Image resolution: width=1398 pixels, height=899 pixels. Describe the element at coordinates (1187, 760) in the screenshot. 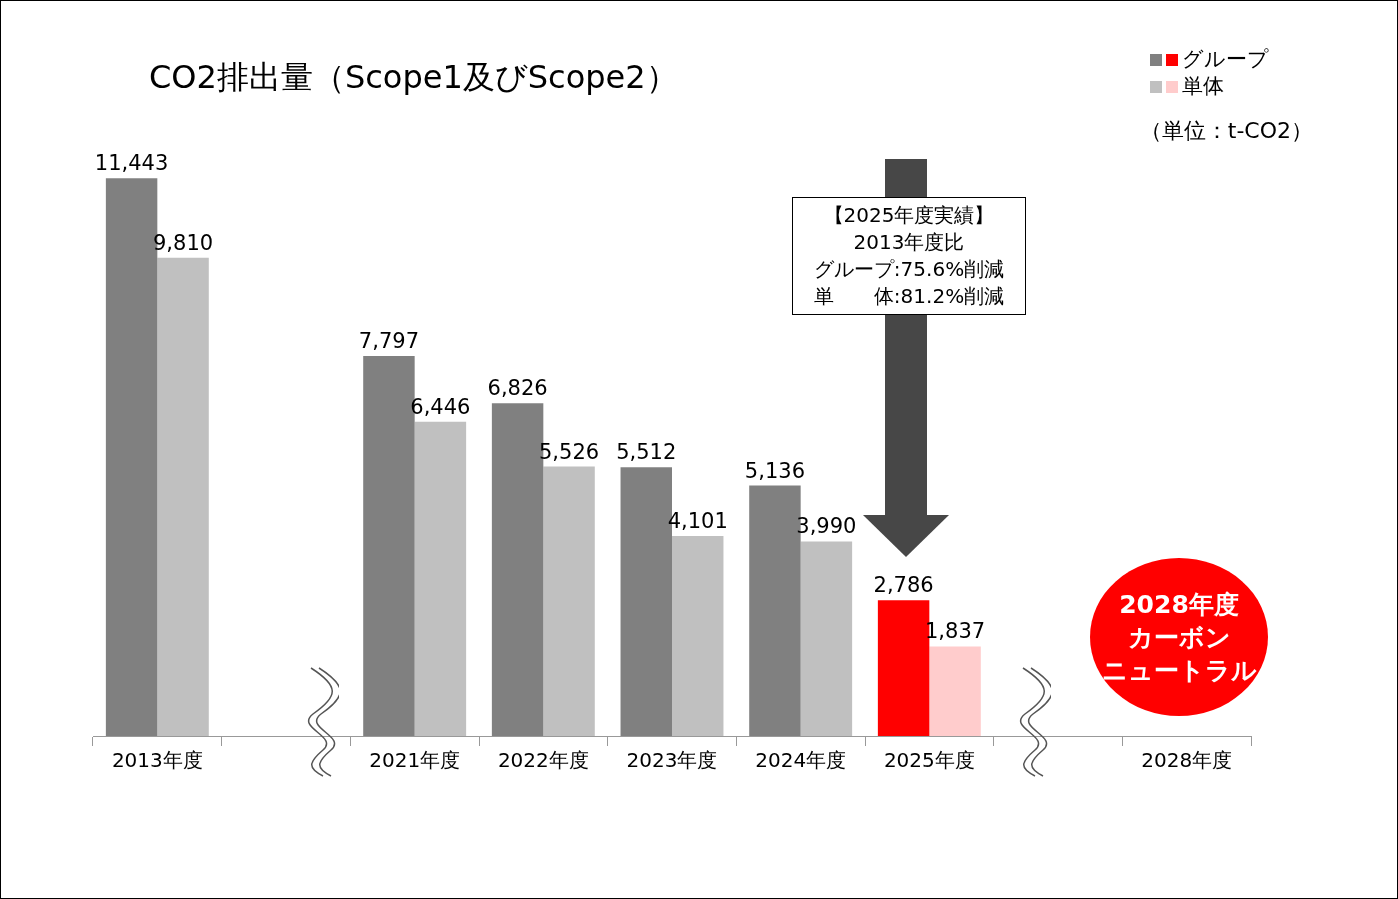

I see `x-tick-label: 2028年度` at that location.